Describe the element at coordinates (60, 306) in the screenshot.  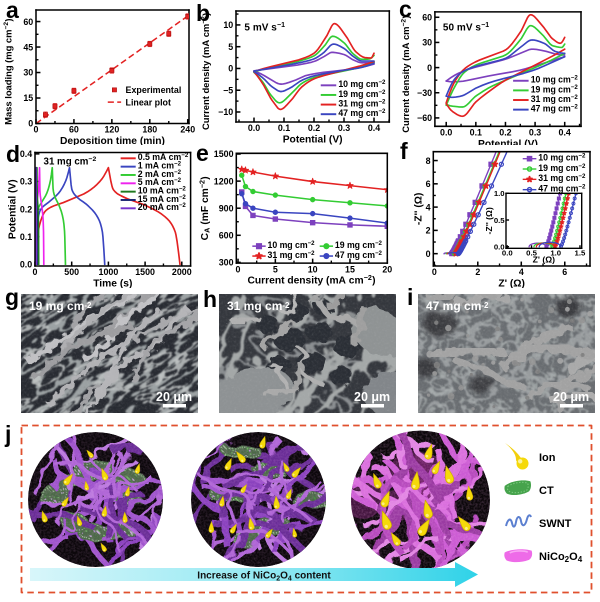
I see `svg-text: 19 mg cm-2` at that location.